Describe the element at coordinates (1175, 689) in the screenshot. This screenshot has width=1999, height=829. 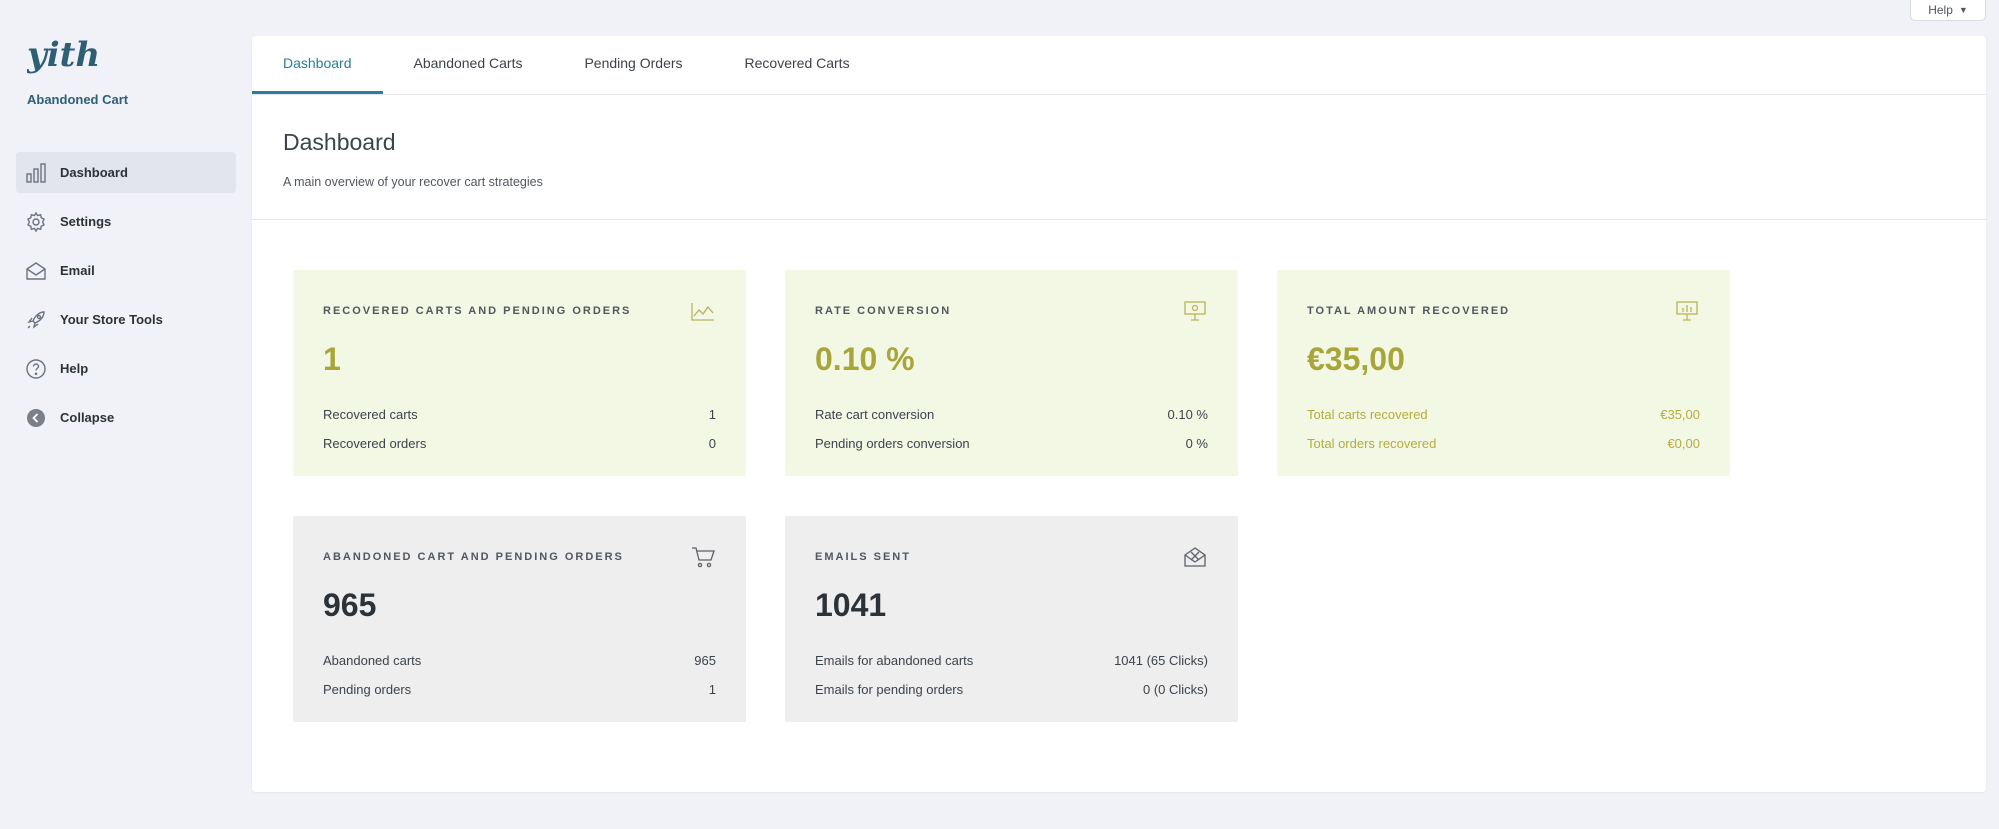
I see `row-value: 0 (0 Clicks)` at that location.